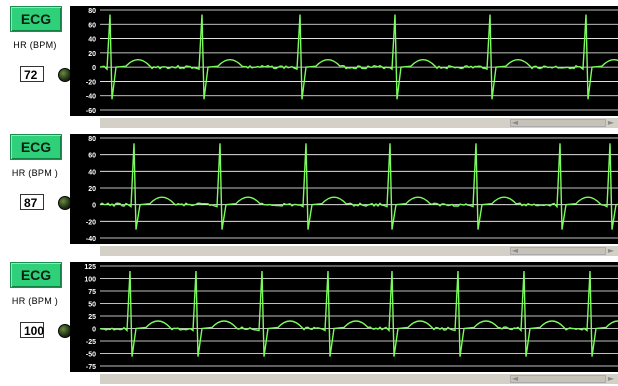  What do you see at coordinates (90, 280) in the screenshot?
I see `y-tick-label: 100` at bounding box center [90, 280].